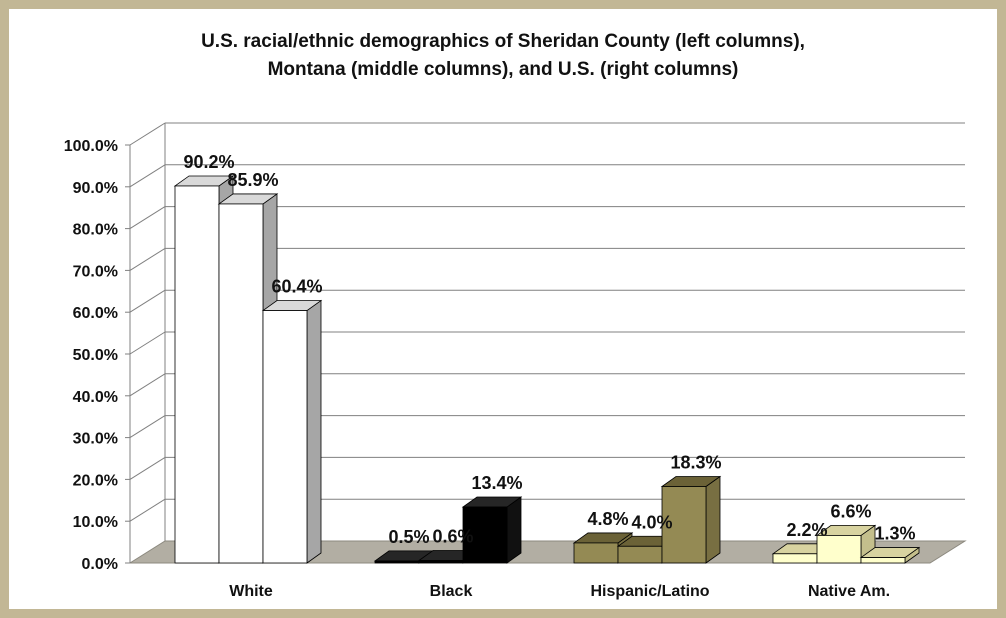 This screenshot has width=1006, height=618. What do you see at coordinates (408, 537) in the screenshot?
I see `data-label: 0.5%` at bounding box center [408, 537].